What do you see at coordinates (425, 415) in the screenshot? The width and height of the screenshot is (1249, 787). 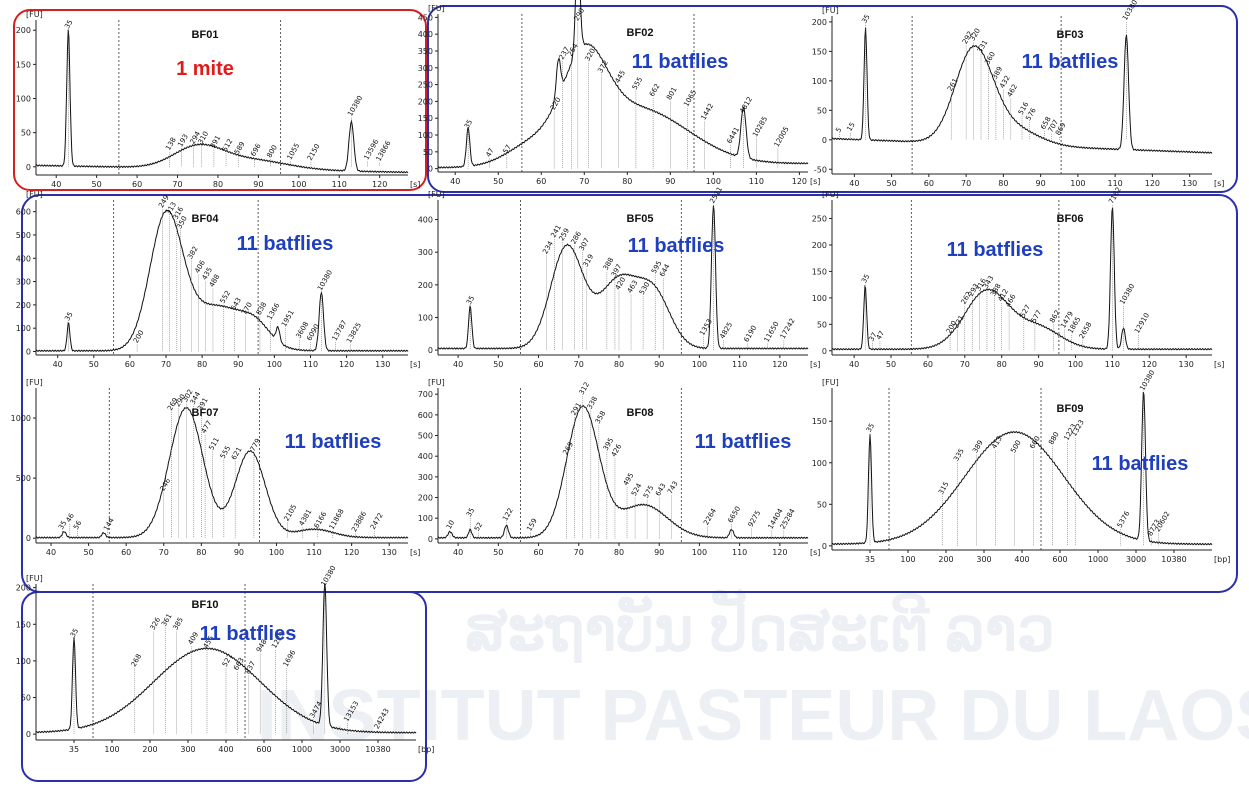 I see `y-tick-label: 600` at bounding box center [425, 415].